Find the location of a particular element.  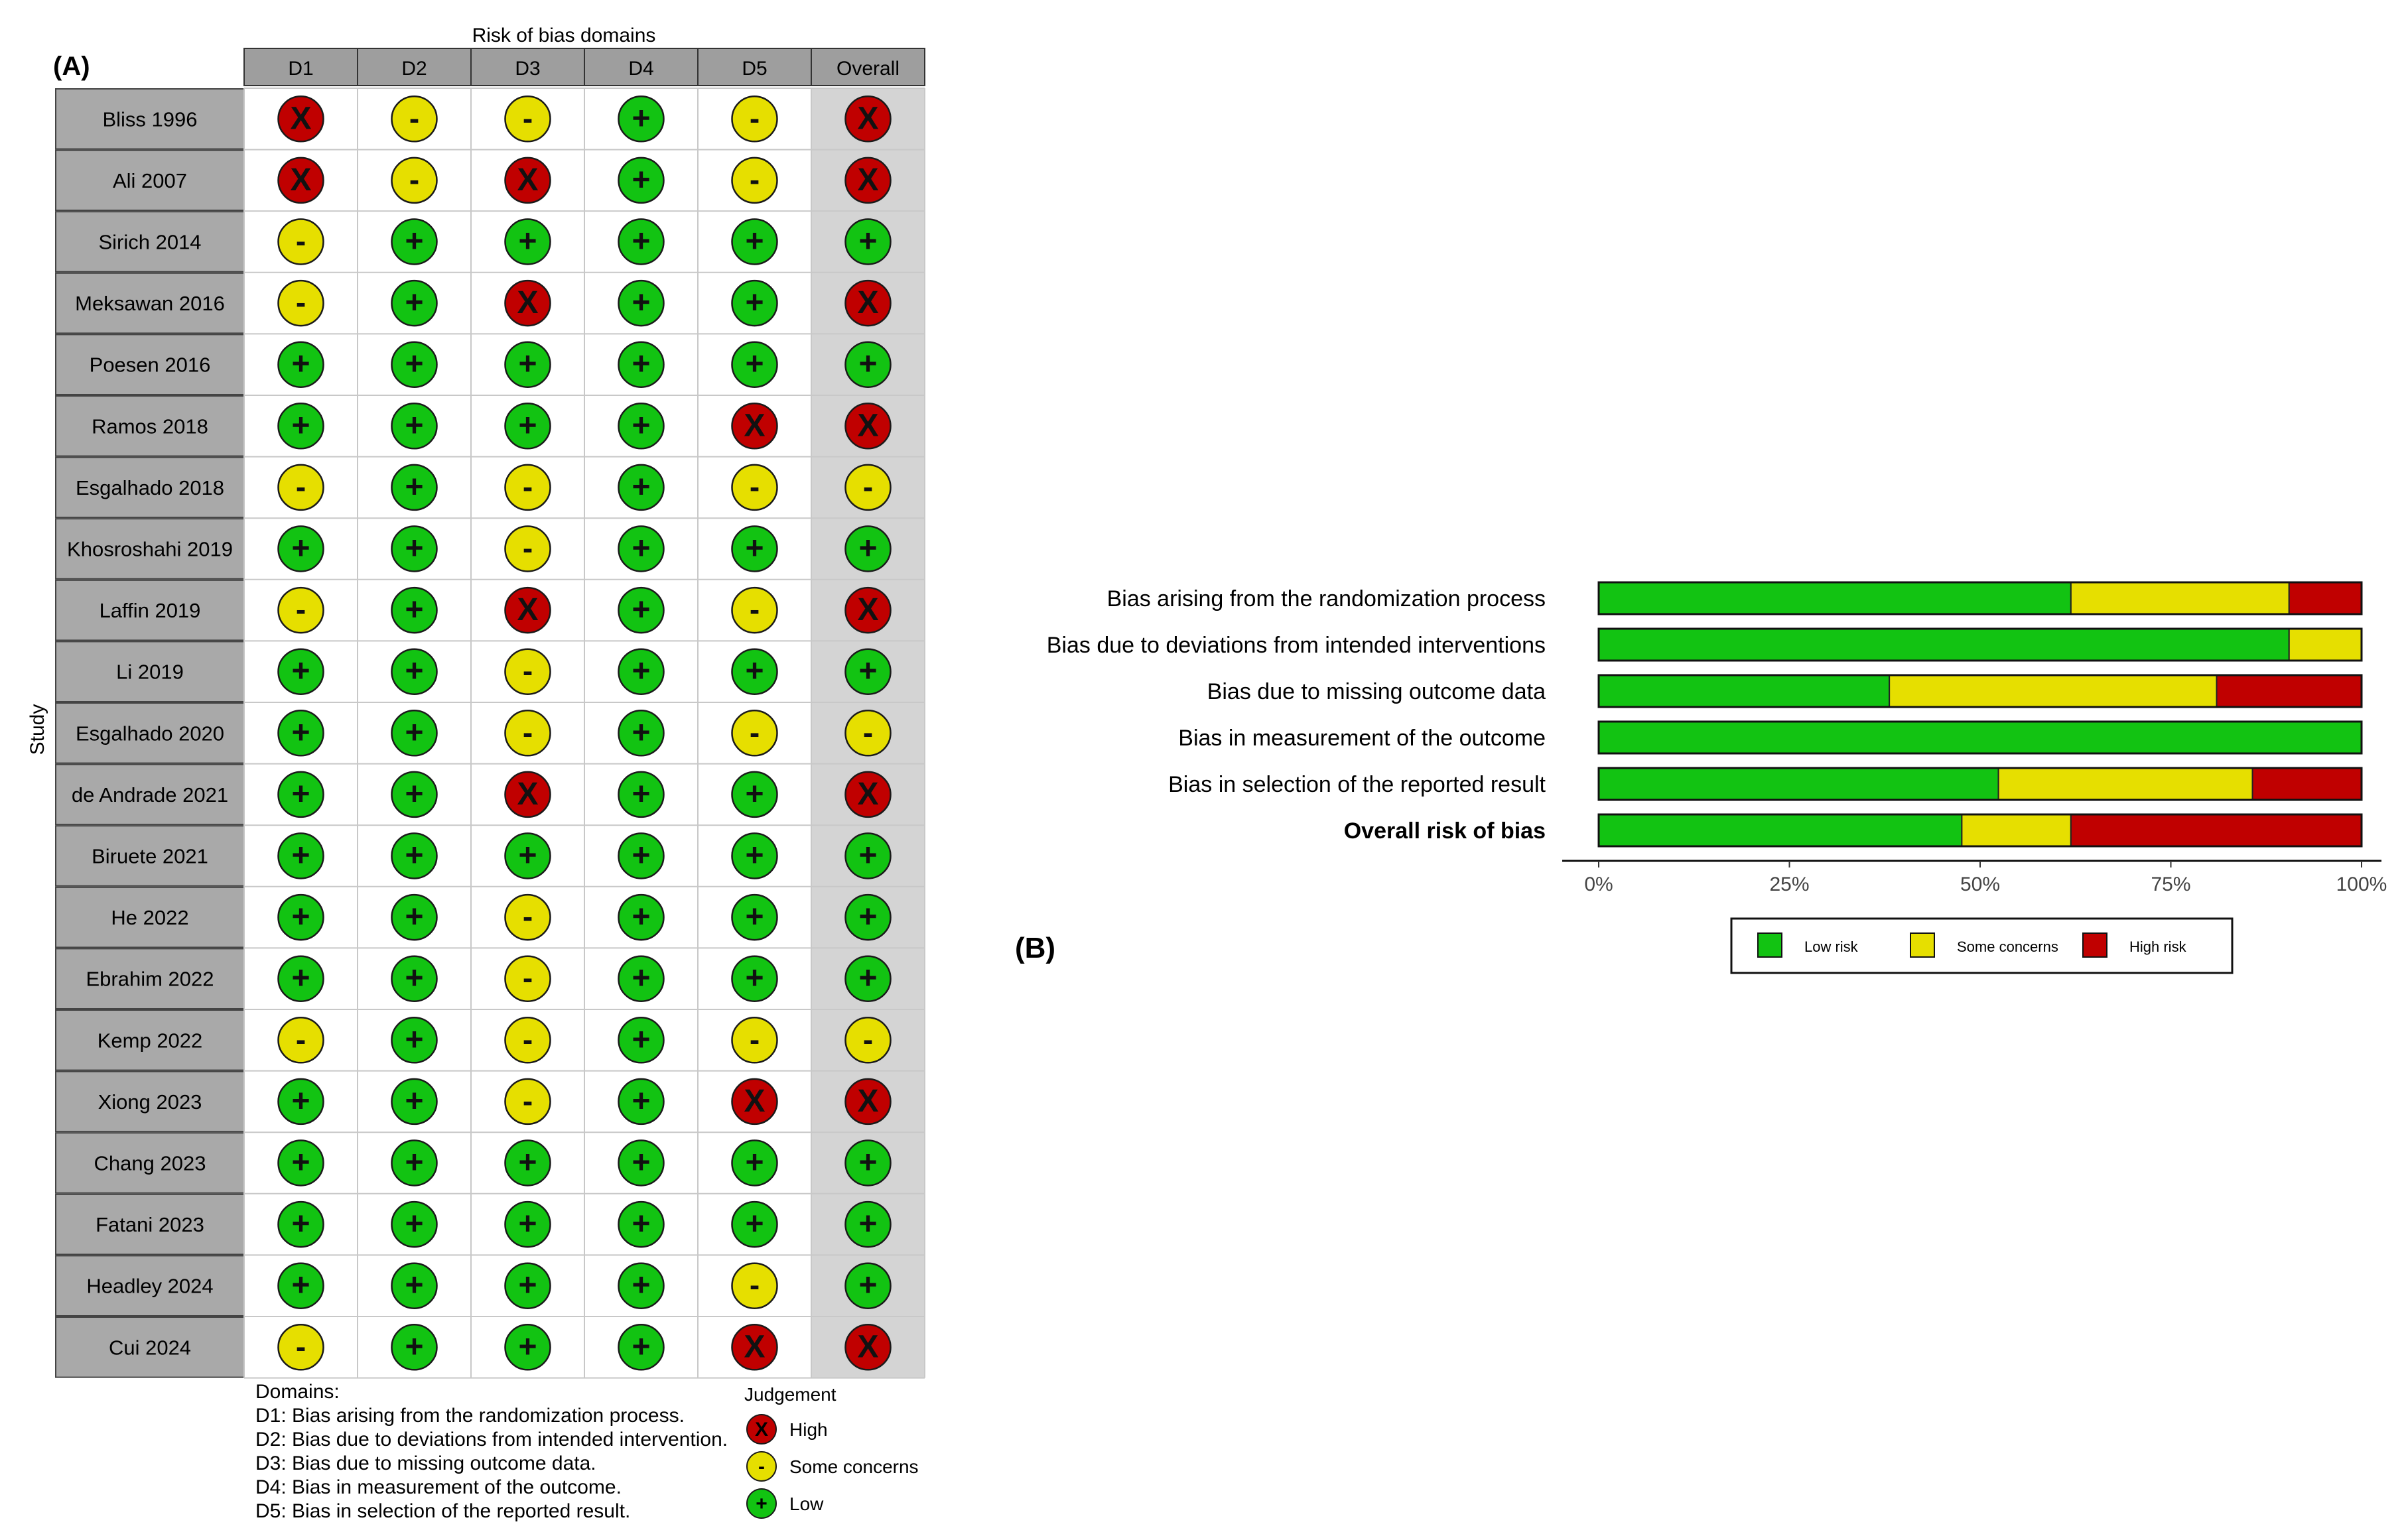

domain-header-overall: Overall is located at coordinates (868, 69).